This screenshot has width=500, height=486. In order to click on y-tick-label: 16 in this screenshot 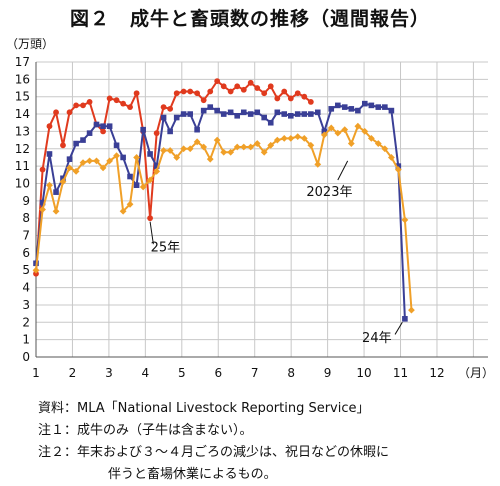, I will do `click(22, 79)`.